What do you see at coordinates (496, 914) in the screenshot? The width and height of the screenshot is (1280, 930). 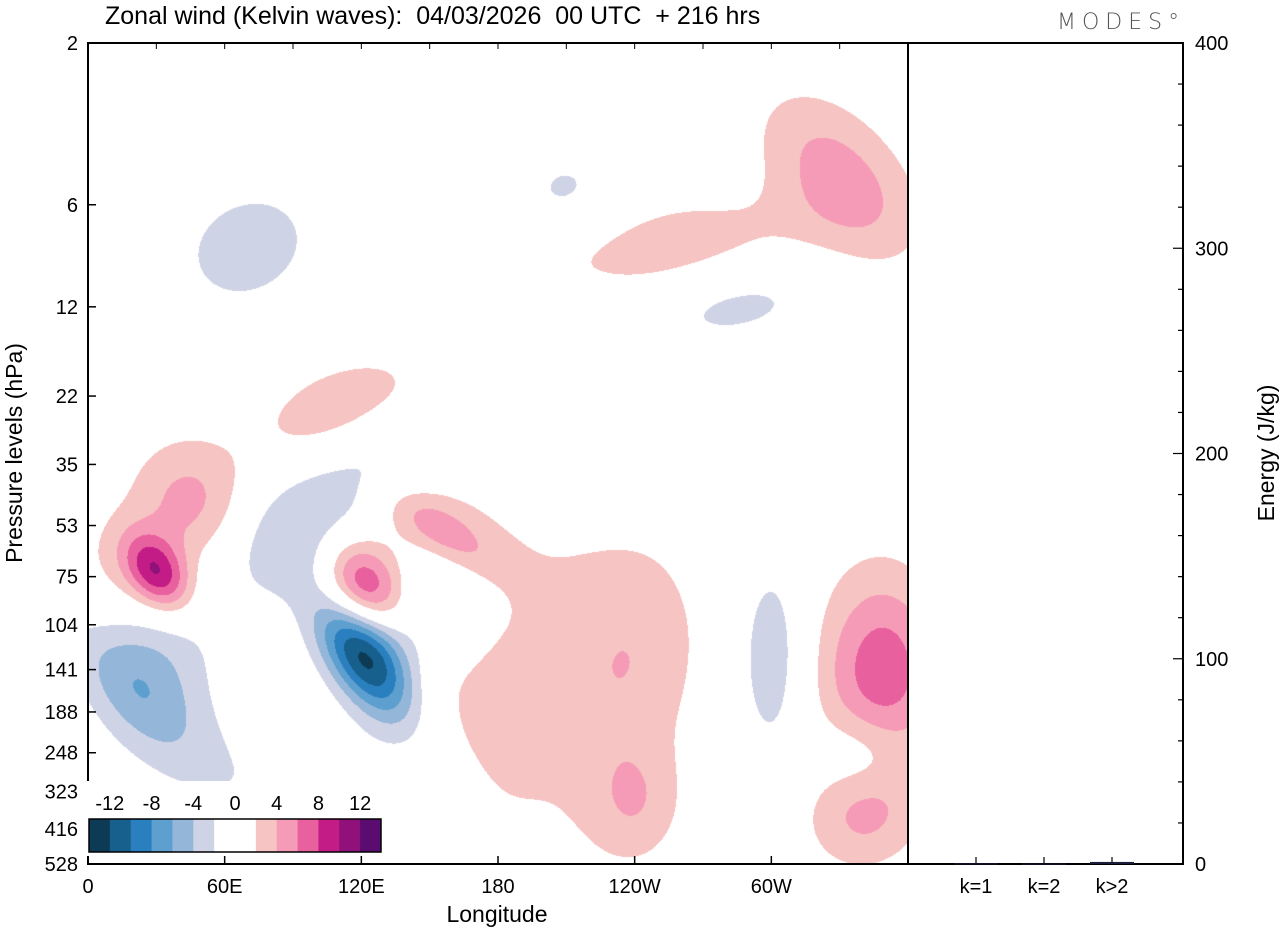 I see `x-axis-title: Longitude` at bounding box center [496, 914].